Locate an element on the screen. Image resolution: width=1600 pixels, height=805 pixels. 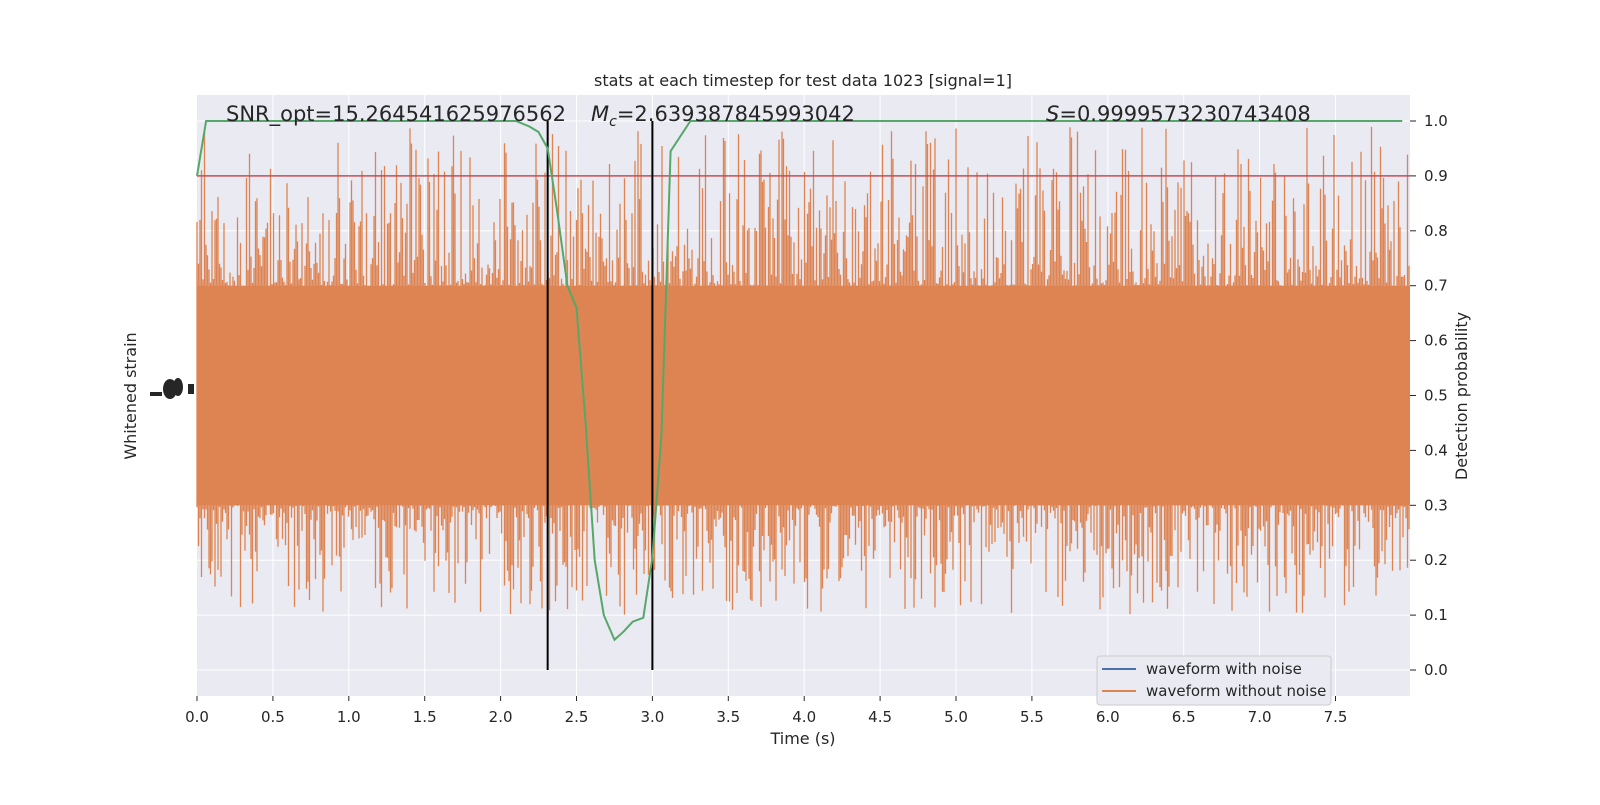
y-tick-label: 0.9 is located at coordinates (1436, 176).